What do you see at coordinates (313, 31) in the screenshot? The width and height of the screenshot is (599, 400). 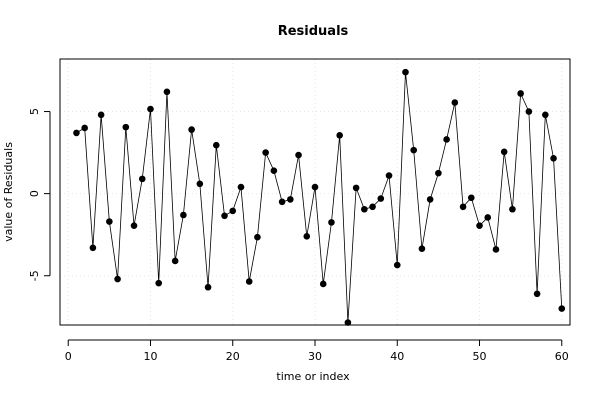 I see `chart-title: Residuals` at bounding box center [313, 31].